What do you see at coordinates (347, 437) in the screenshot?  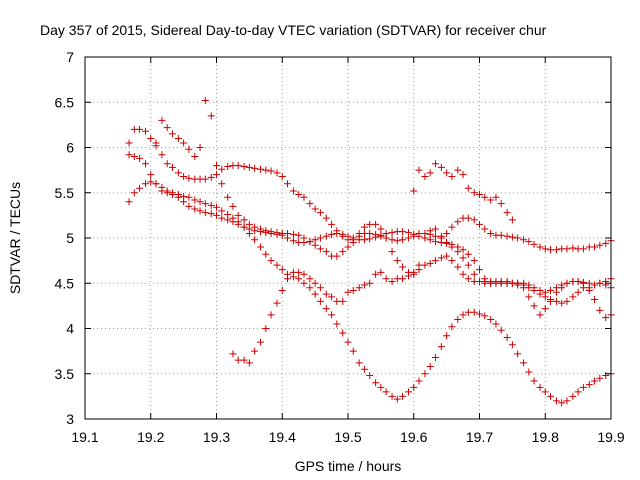 I see `x-tick-label: 19.5` at bounding box center [347, 437].